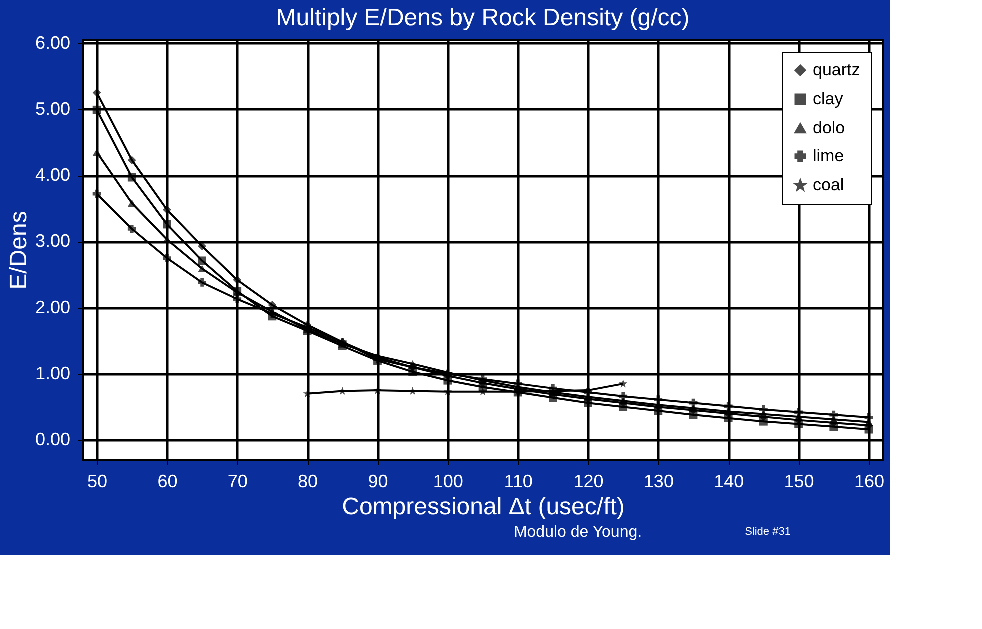 The image size is (982, 629). I want to click on x-tick-label: 140, so click(729, 482).